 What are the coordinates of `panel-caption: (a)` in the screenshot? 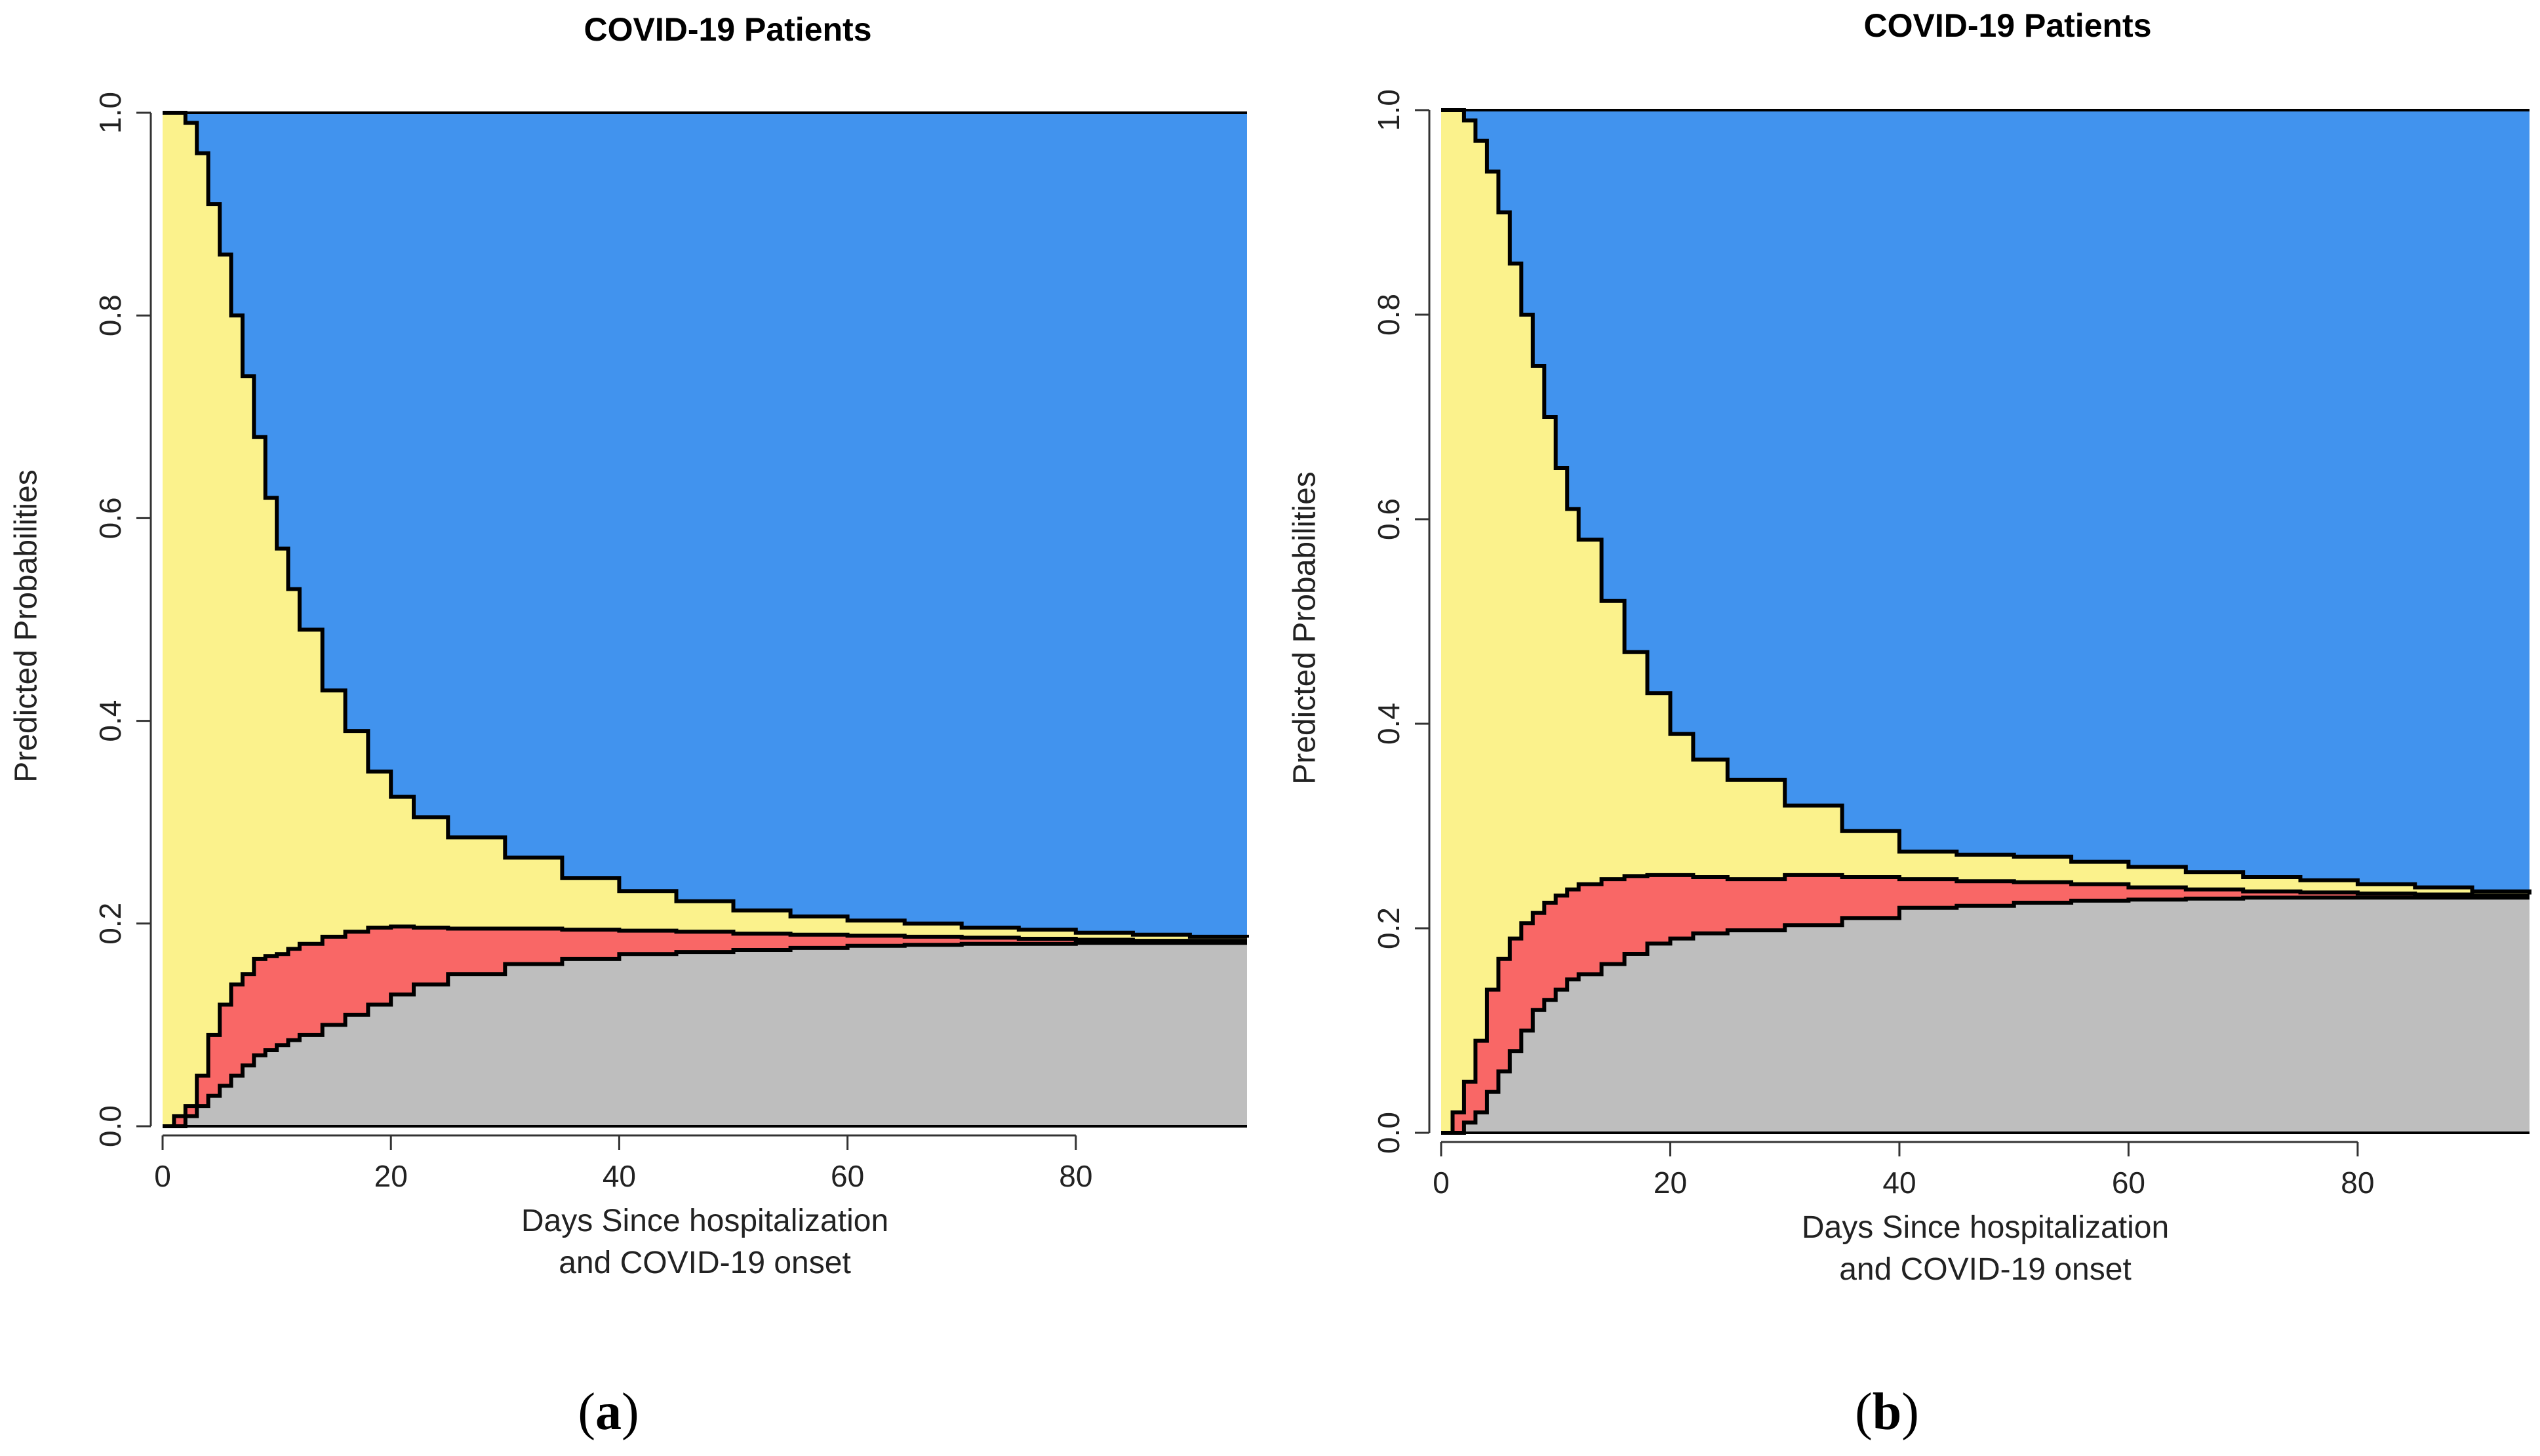 It's located at (608, 1412).